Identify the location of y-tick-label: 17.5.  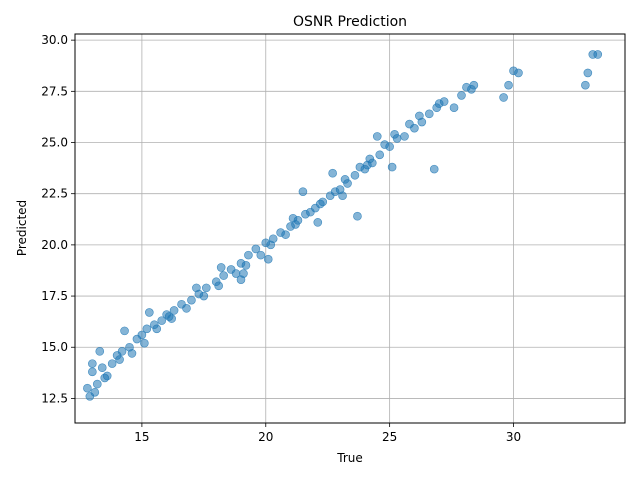
(54, 296).